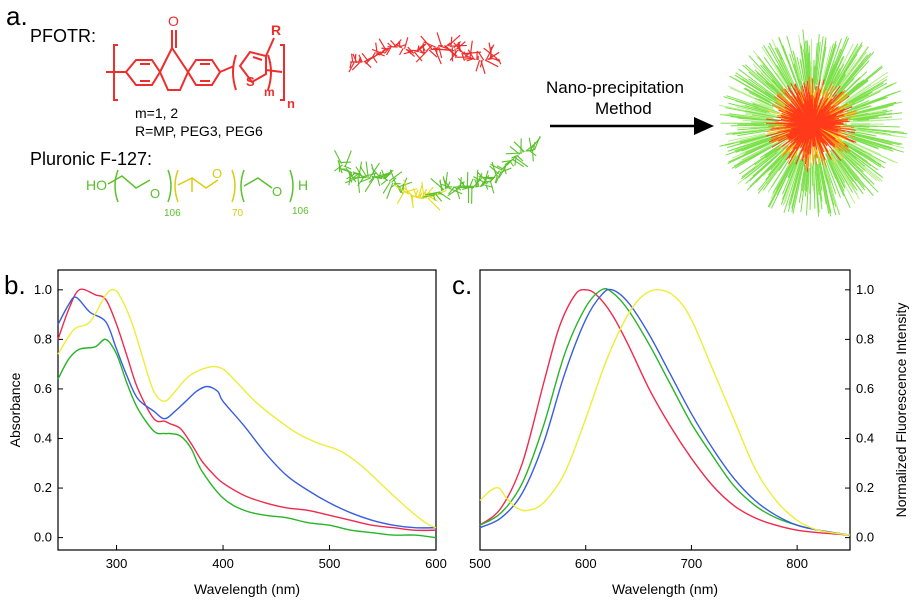 Image resolution: width=914 pixels, height=605 pixels. I want to click on substituent-r: R, so click(276, 30).